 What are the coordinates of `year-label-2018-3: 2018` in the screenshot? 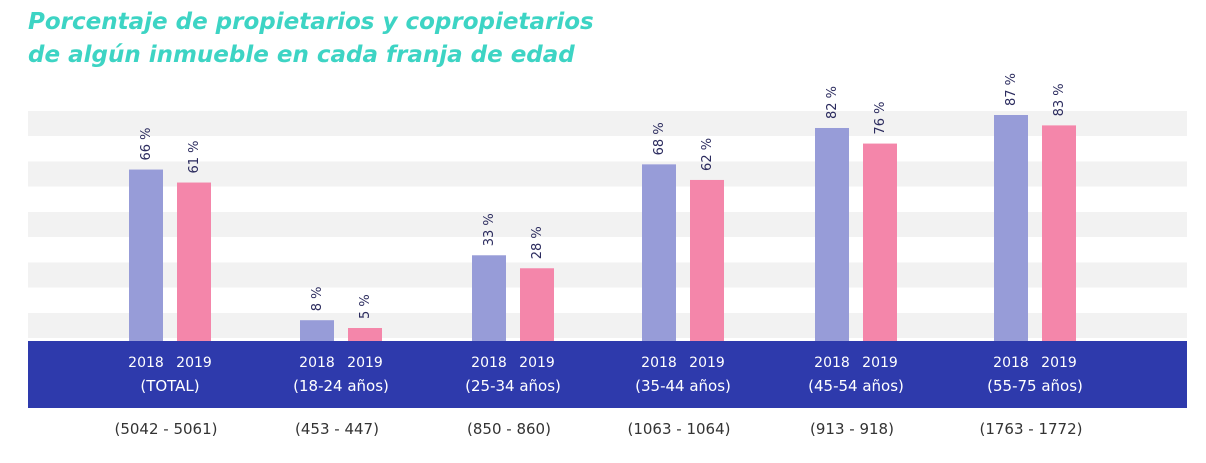 It's located at (659, 363).